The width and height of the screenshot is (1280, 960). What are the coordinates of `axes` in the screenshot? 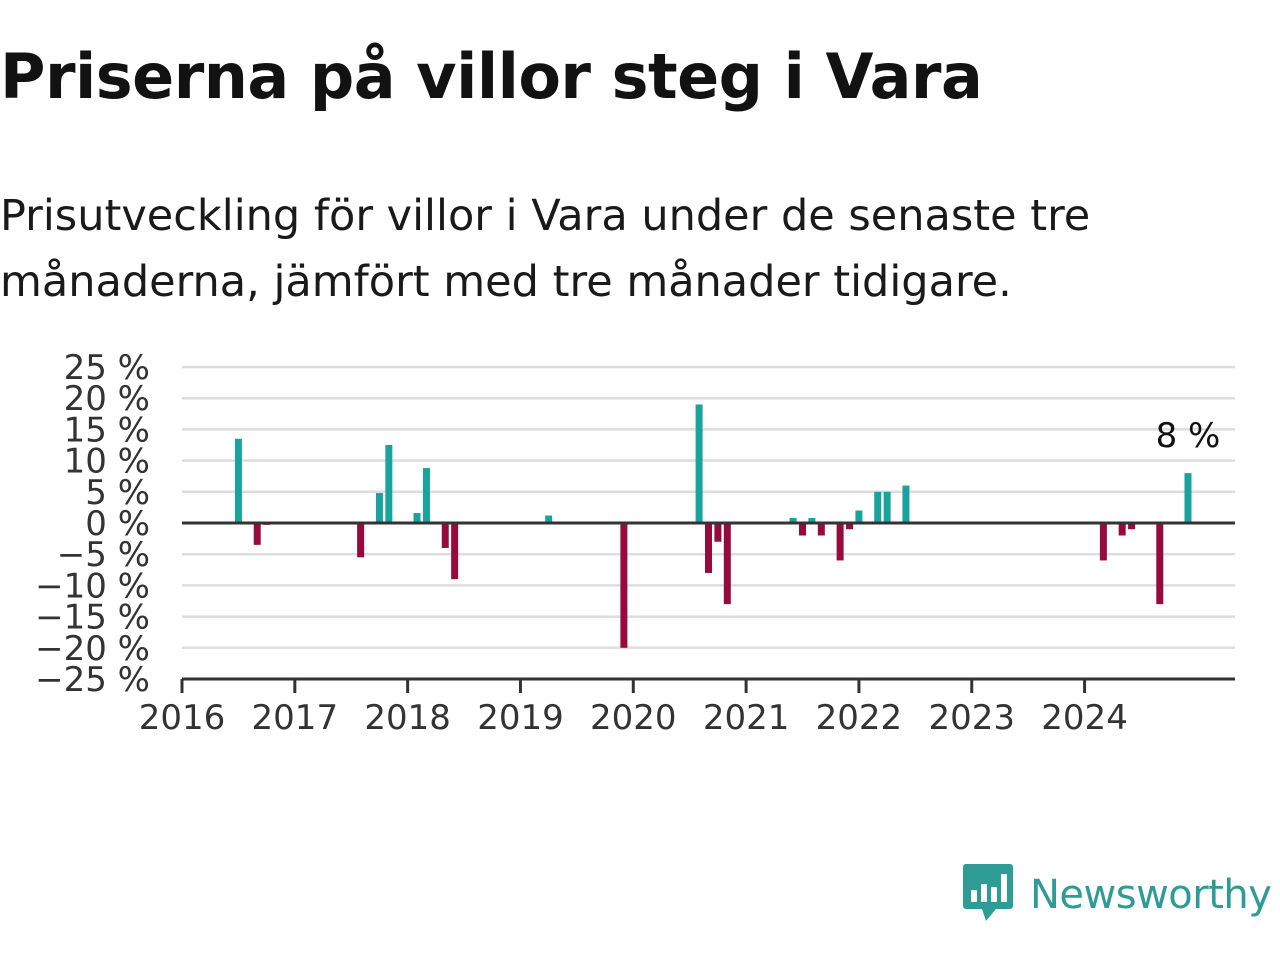 It's located at (707, 607).